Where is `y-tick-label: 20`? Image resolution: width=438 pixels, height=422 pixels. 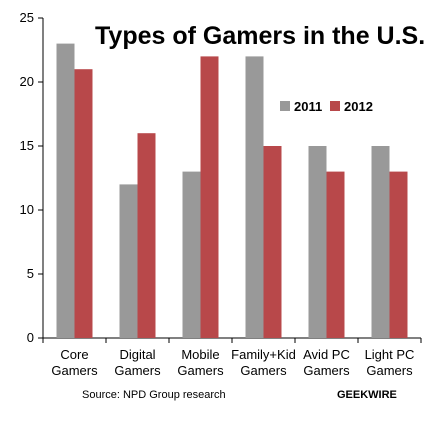
y-tick-label: 20 is located at coordinates (27, 81).